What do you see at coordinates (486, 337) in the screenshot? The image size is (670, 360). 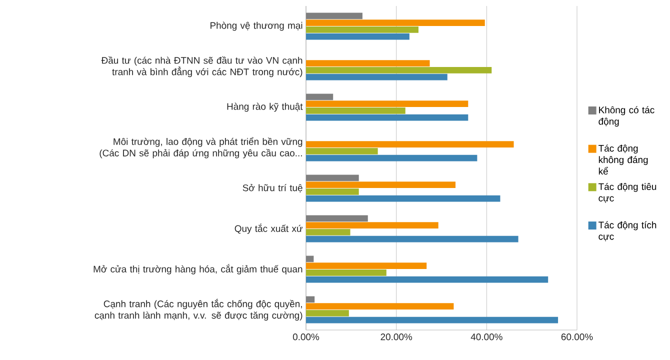 I see `x-tick-label: 40.00%` at bounding box center [486, 337].